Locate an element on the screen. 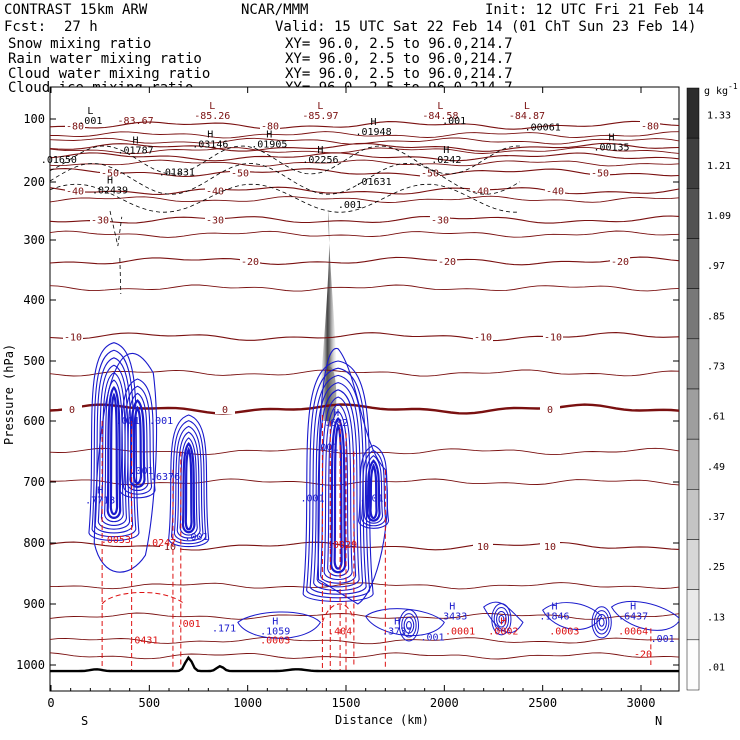  colorbar-label: .97 is located at coordinates (716, 266).